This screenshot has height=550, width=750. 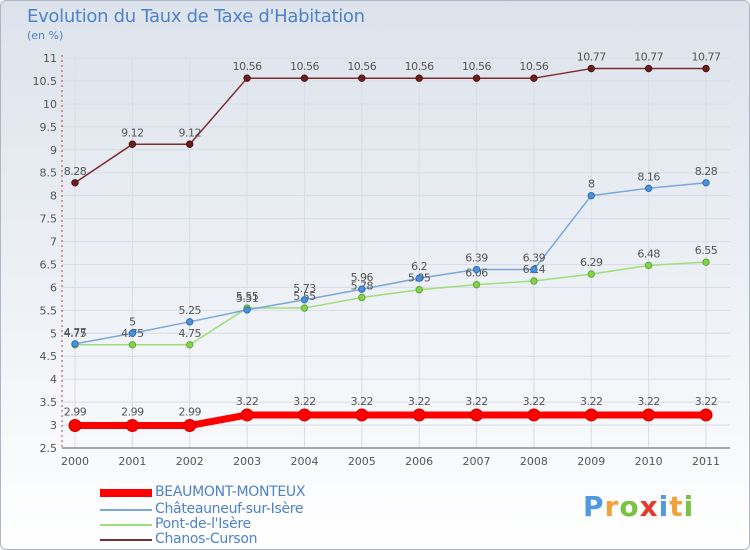 I want to click on legend-swatch-pont, so click(x=126, y=525).